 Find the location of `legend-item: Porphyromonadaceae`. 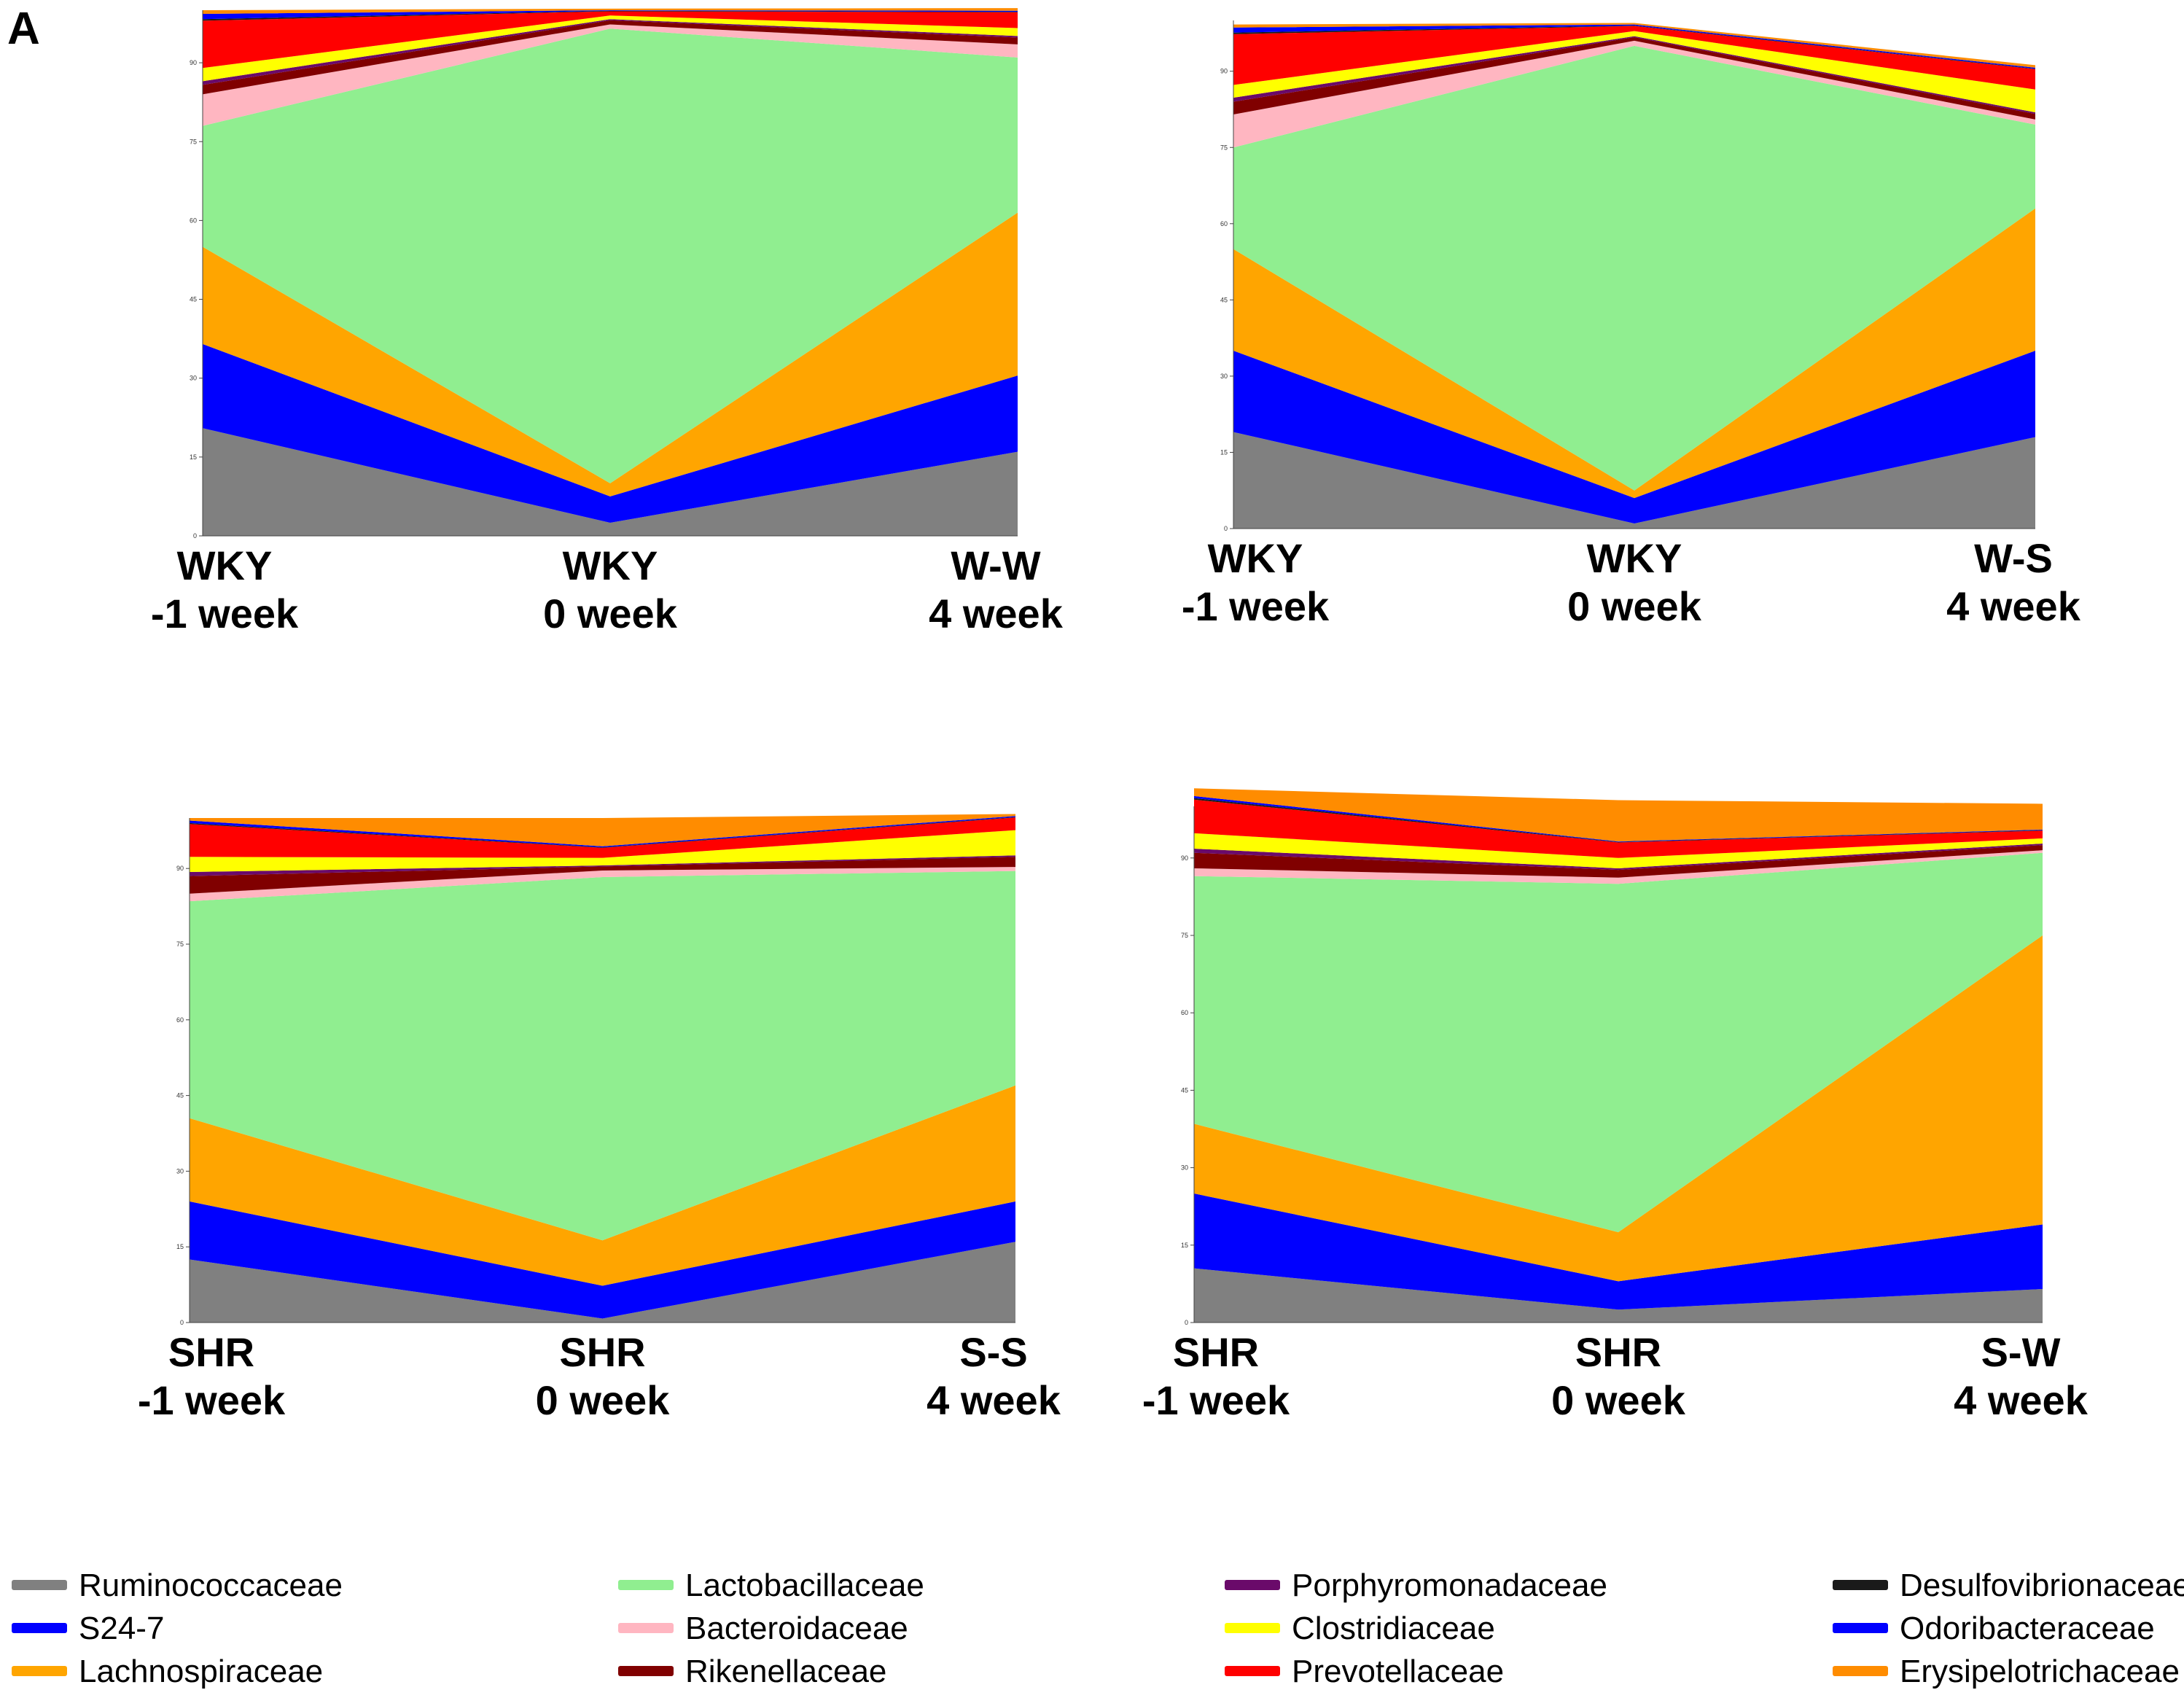

legend-item: Porphyromonadaceae is located at coordinates (1416, 1585).